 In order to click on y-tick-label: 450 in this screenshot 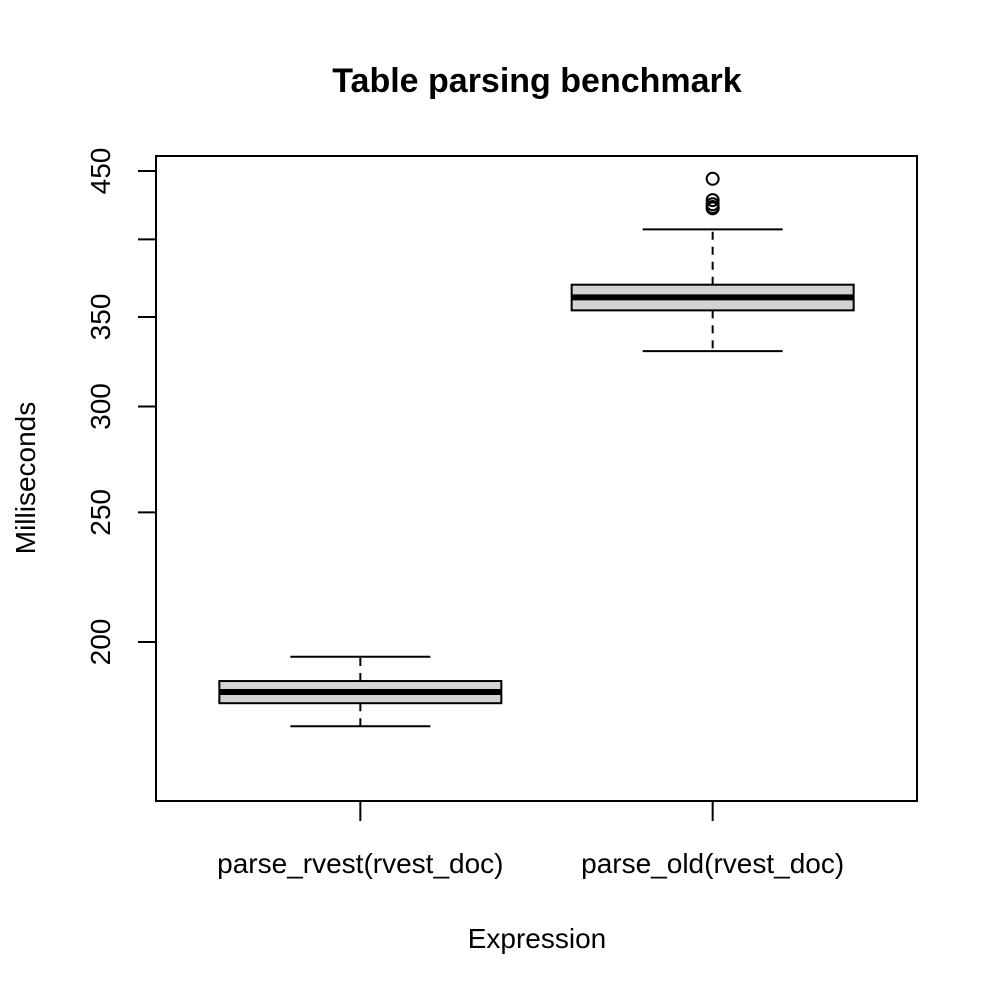, I will do `click(100, 171)`.